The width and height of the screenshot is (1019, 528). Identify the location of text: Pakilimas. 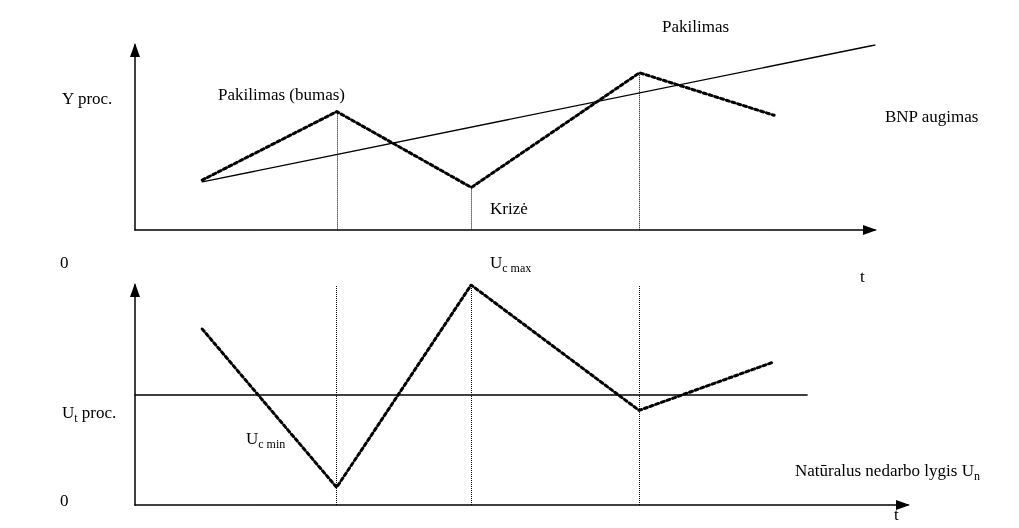
(696, 26).